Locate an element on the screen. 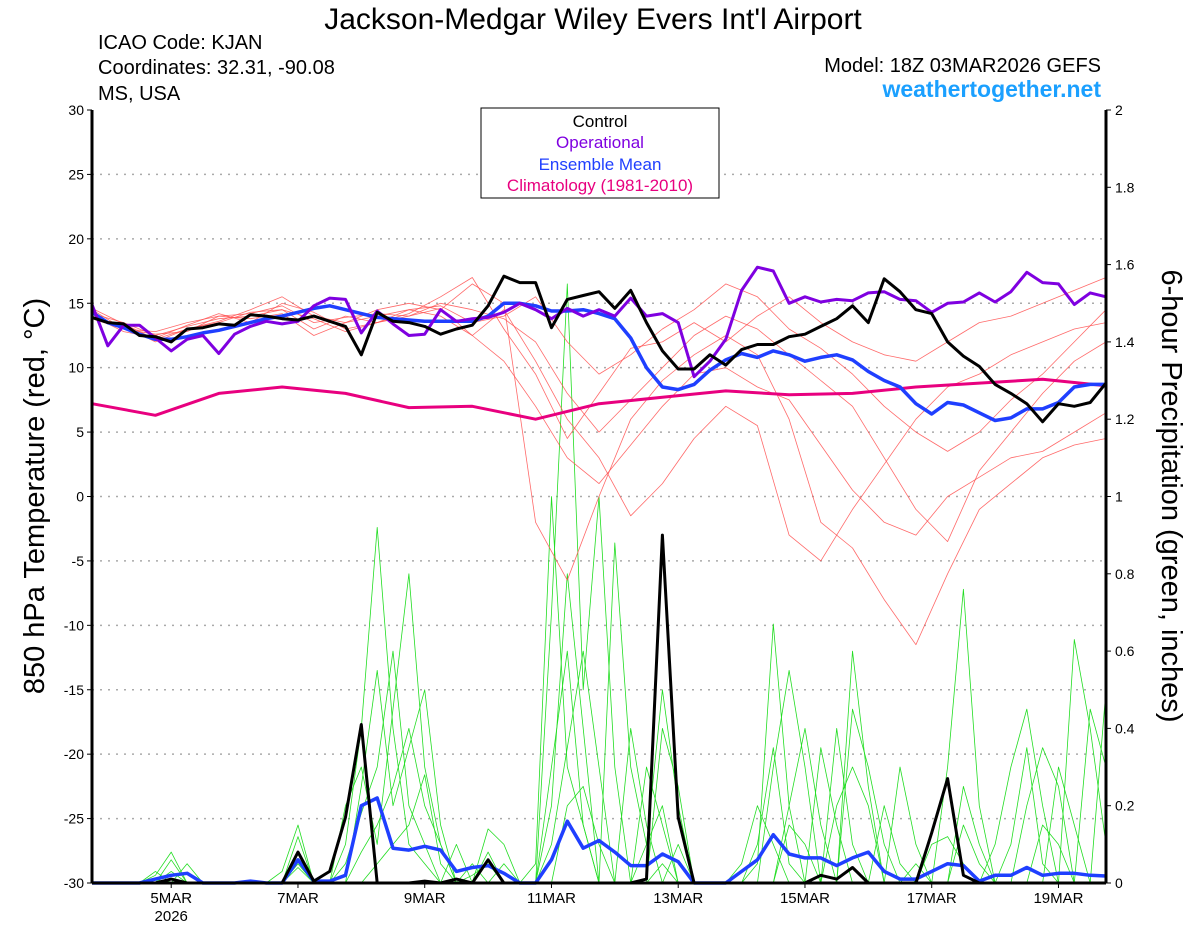  temp-control-line is located at coordinates (599, 349).